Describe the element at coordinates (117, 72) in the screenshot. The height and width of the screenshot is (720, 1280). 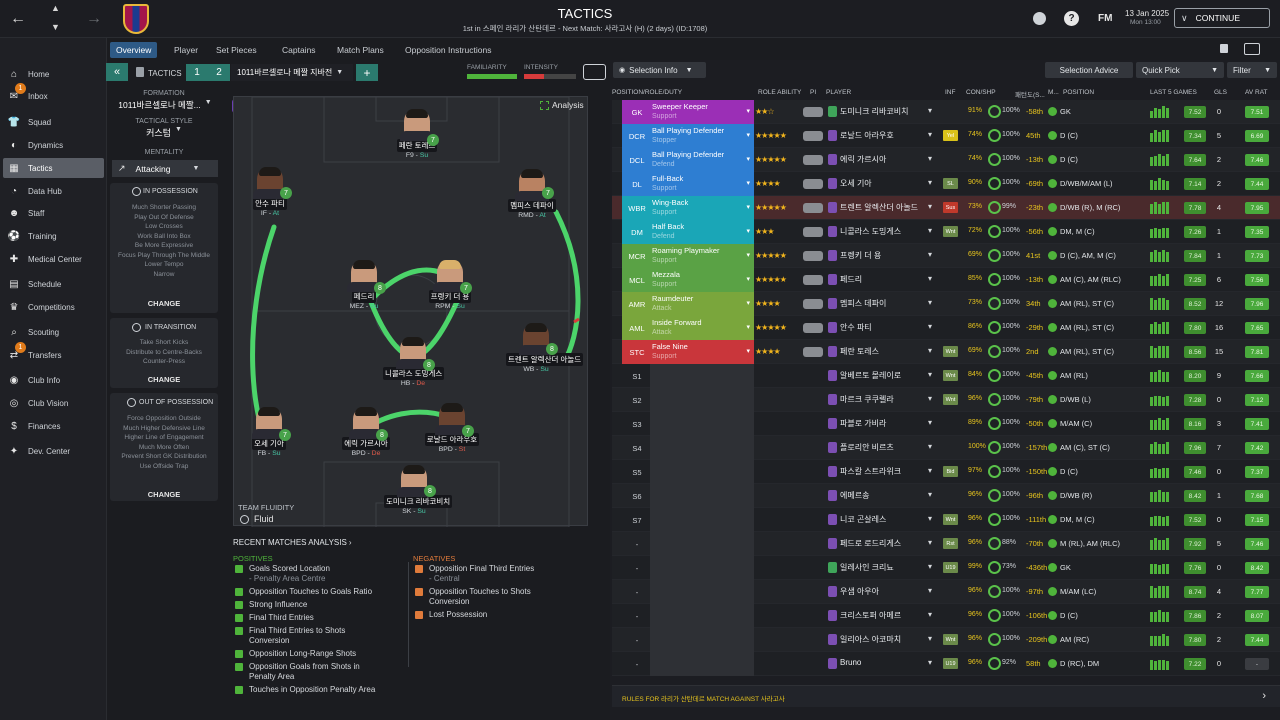
I see `collapse-panel-button: «` at that location.